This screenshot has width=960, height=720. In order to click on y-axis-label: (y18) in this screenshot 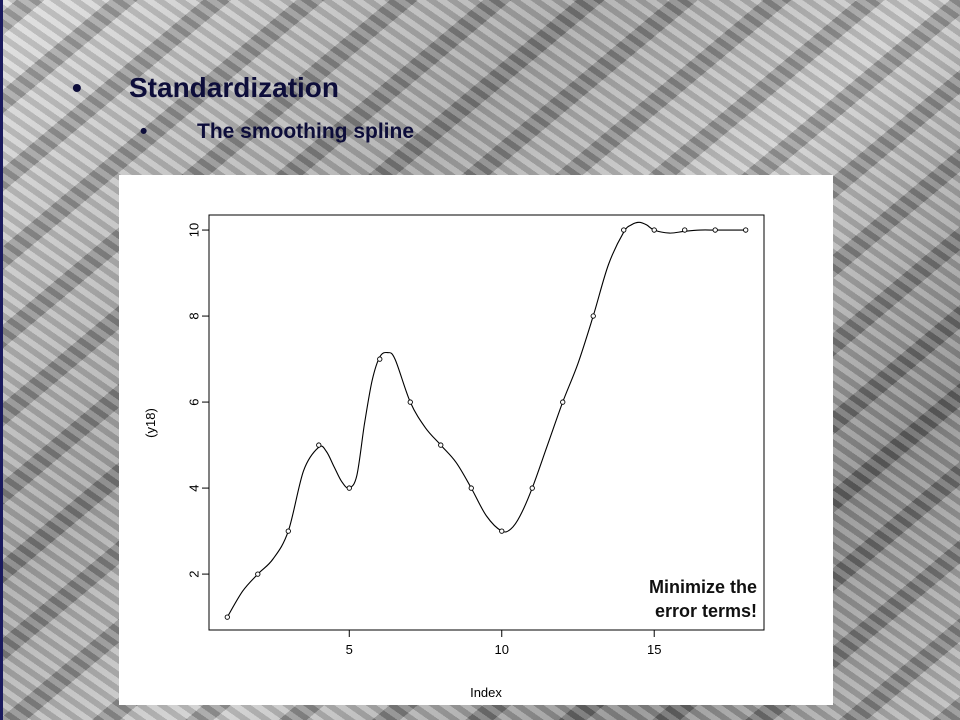, I will do `click(150, 423)`.